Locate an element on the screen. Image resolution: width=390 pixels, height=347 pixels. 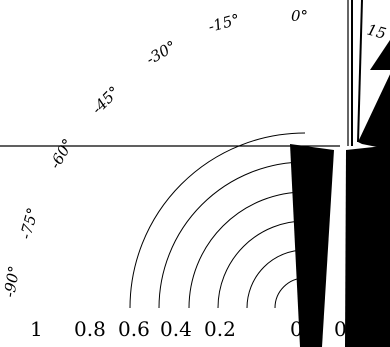
angular-tick-label: 15 is located at coordinates (376, 31).